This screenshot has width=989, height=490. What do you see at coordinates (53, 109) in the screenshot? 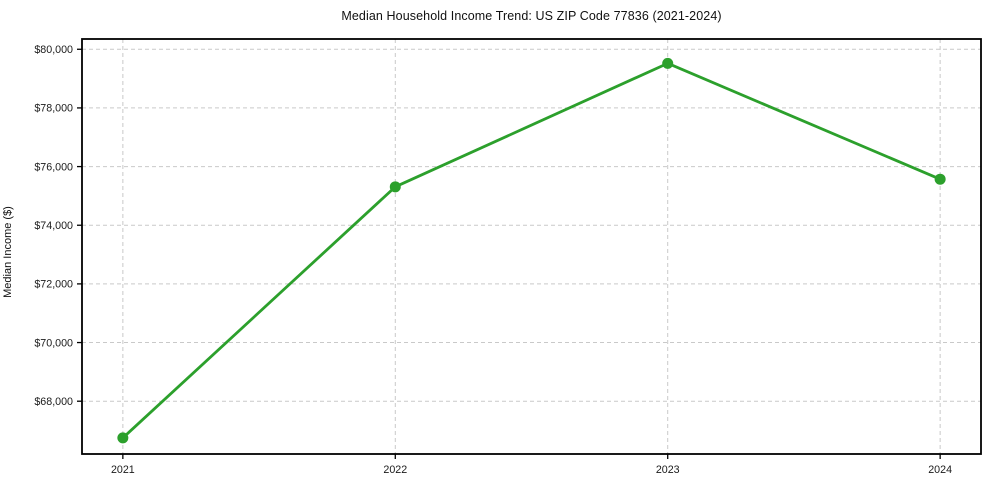
I see `y-tick-label: $78,000` at bounding box center [53, 109].